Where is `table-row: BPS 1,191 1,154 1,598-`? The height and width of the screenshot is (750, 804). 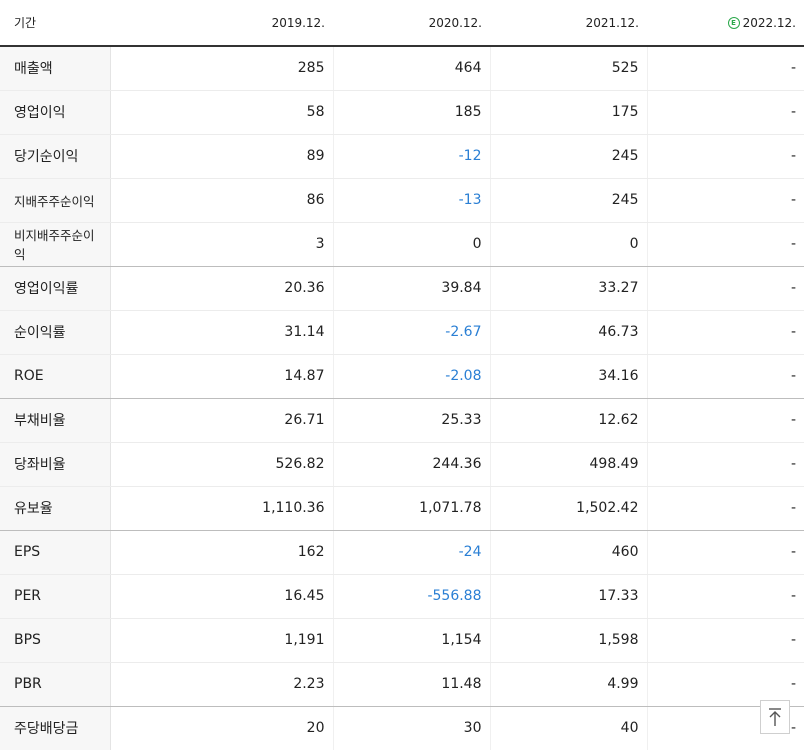
table-row: BPS 1,191 1,154 1,598- is located at coordinates (402, 640).